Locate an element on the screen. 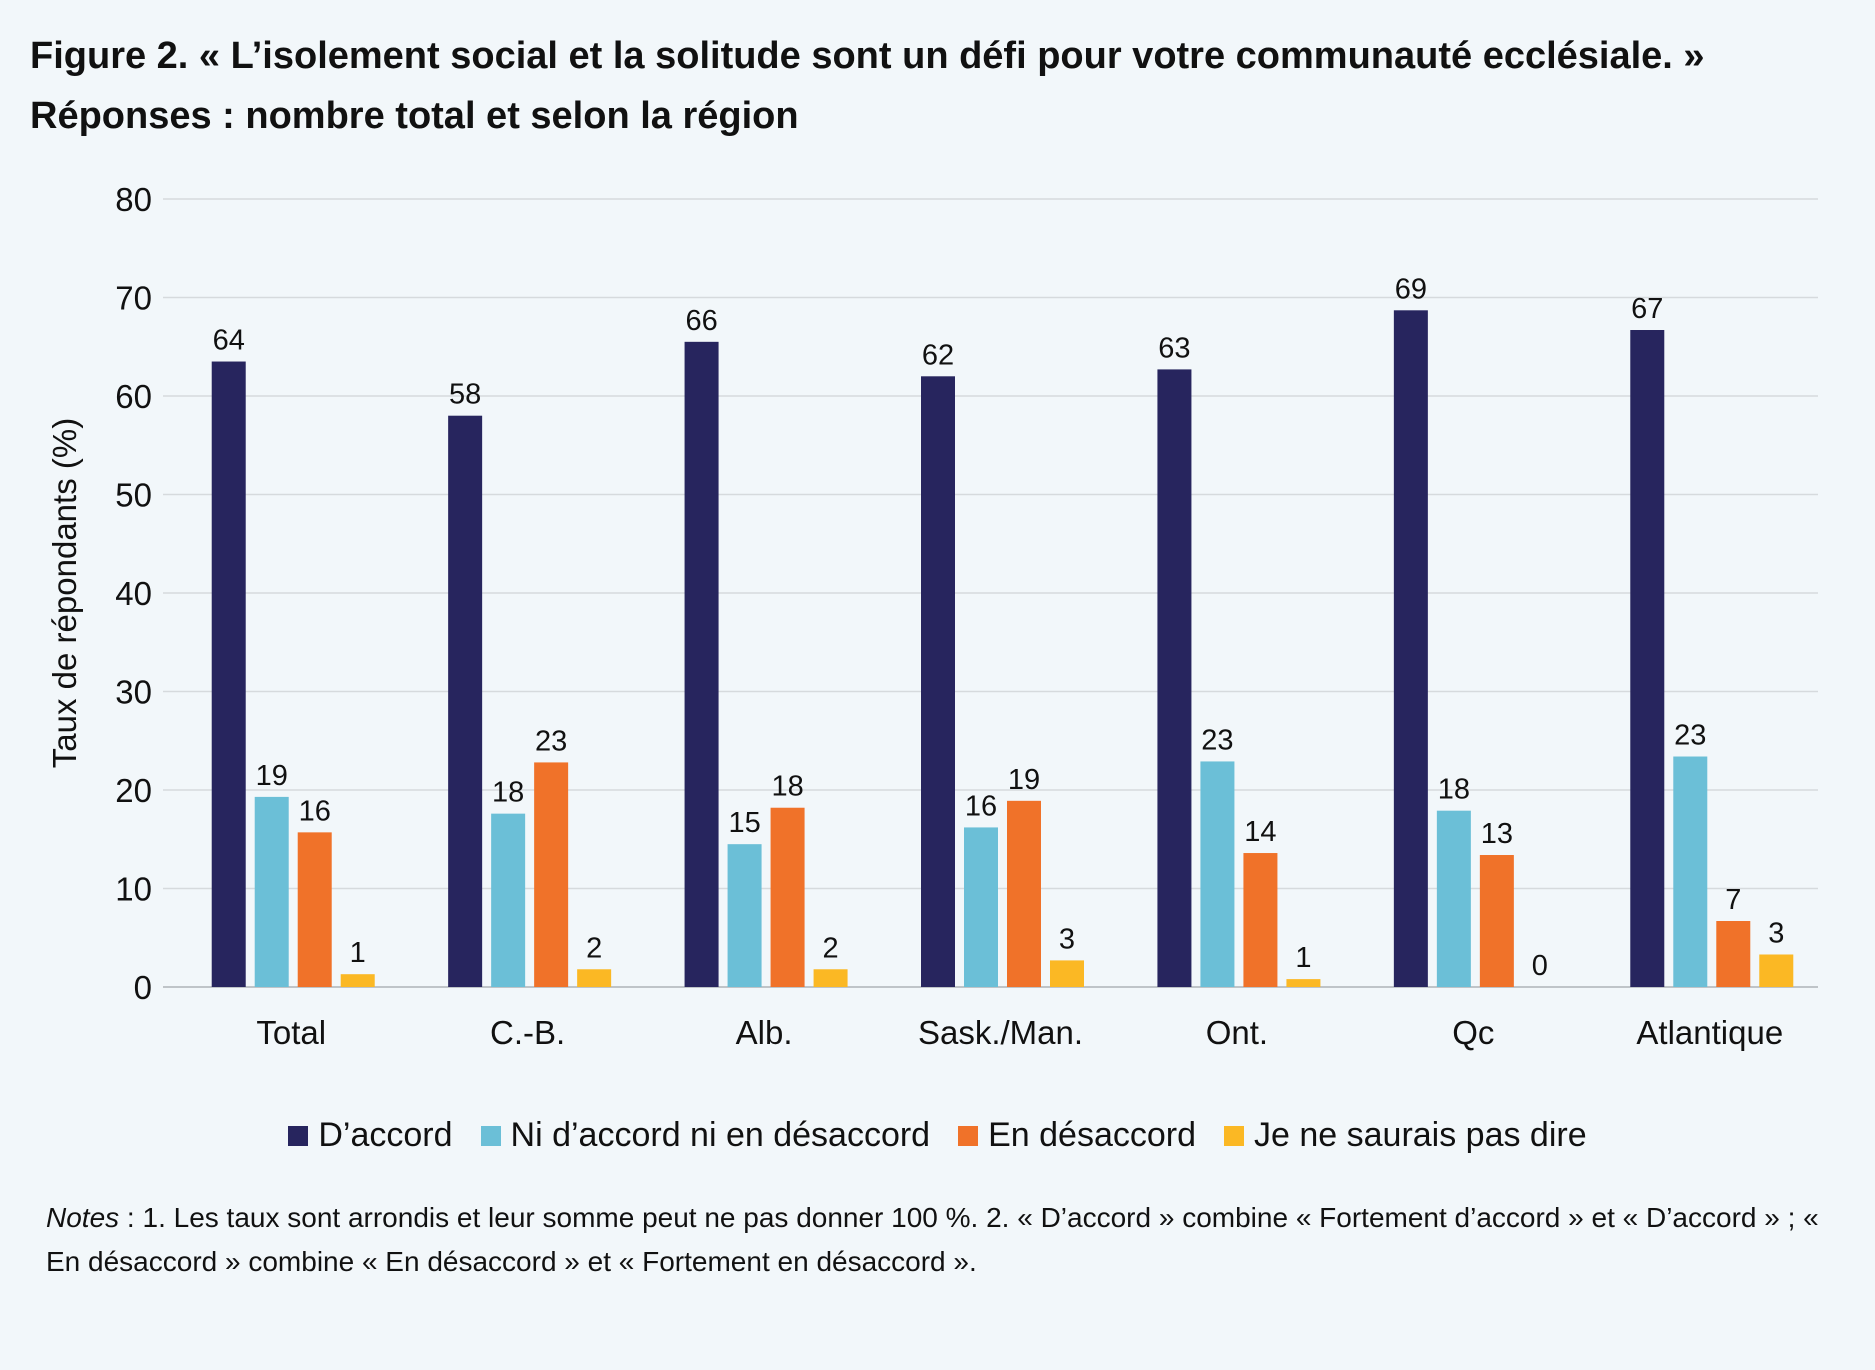 Image resolution: width=1875 pixels, height=1370 pixels. y-tick-label: 60 is located at coordinates (133, 396).